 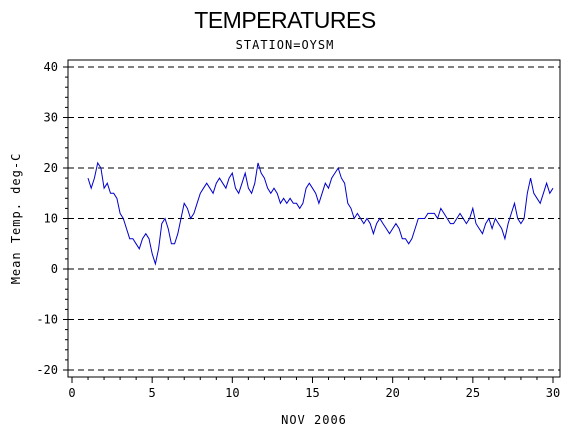 I want to click on x-tick-label: 30, so click(x=553, y=393).